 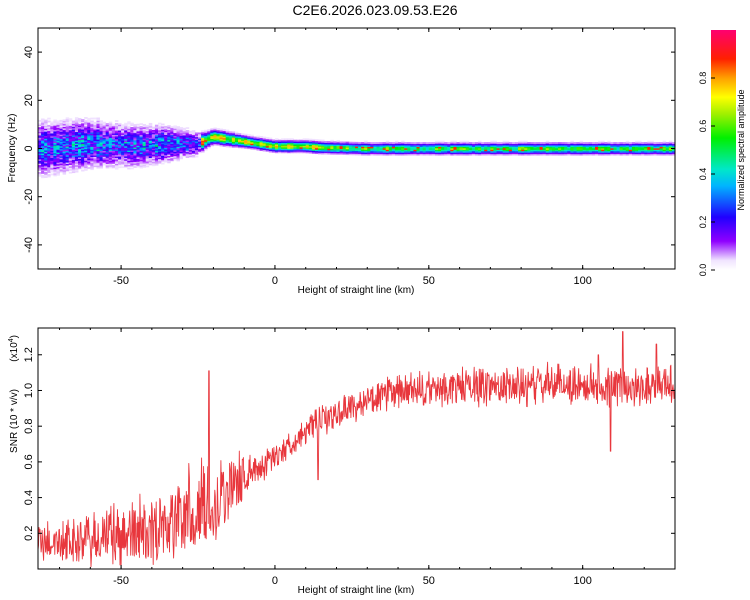 What do you see at coordinates (356, 590) in the screenshot?
I see `snr-x-label: Height of straight line (km)` at bounding box center [356, 590].